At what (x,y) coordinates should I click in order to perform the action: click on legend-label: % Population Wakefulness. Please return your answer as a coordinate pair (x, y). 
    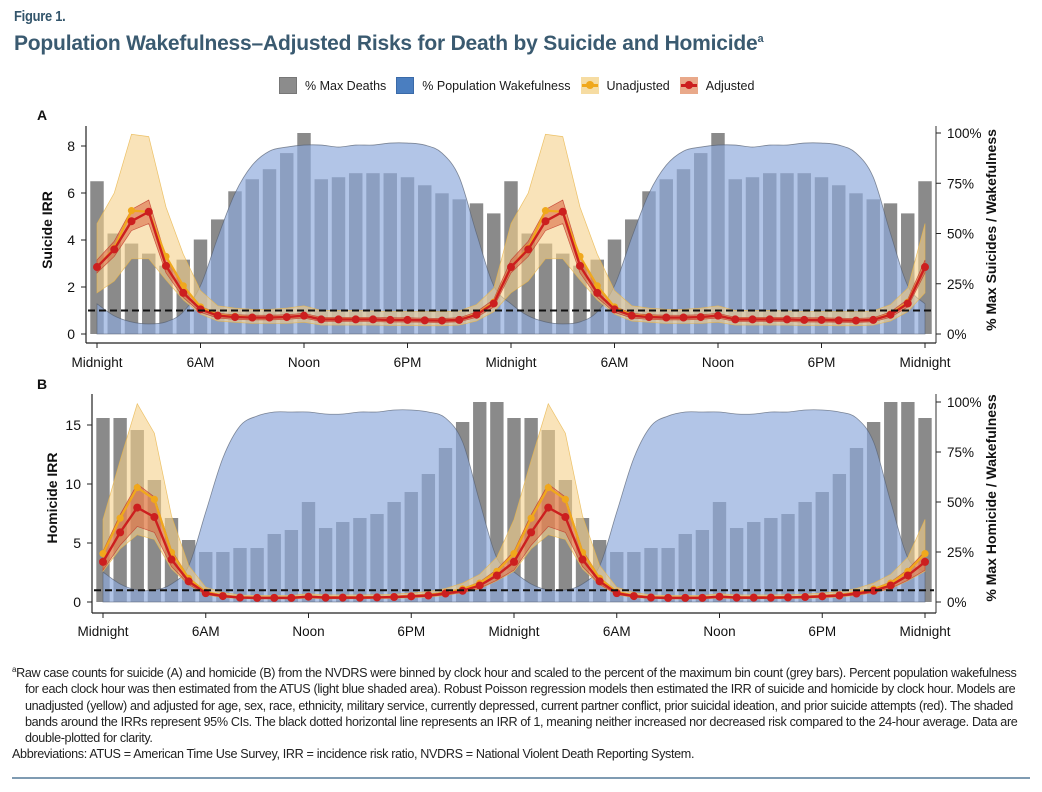
    Looking at the image, I should click on (496, 85).